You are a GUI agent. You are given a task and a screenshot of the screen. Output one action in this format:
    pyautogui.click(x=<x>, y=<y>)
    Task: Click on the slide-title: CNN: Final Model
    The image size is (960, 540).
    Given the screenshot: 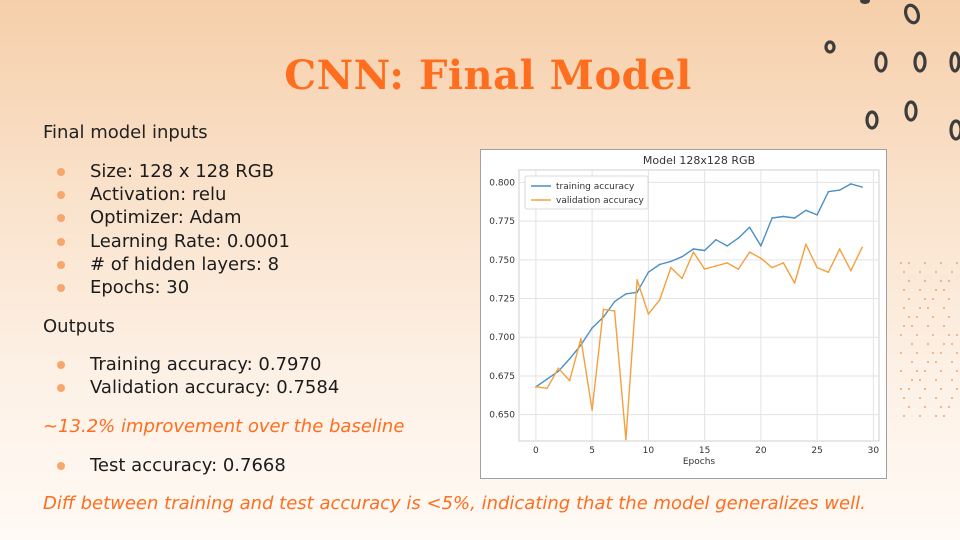 What is the action you would take?
    pyautogui.click(x=488, y=75)
    